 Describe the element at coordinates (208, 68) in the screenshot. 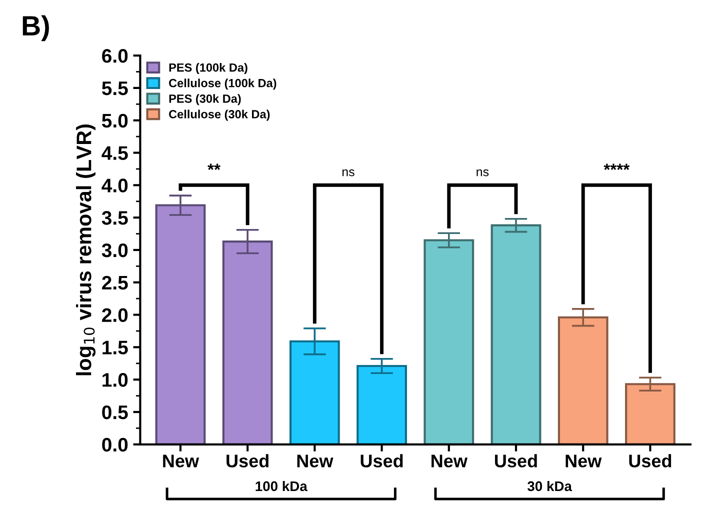

I see `legend-label: PES (100k Da)` at that location.